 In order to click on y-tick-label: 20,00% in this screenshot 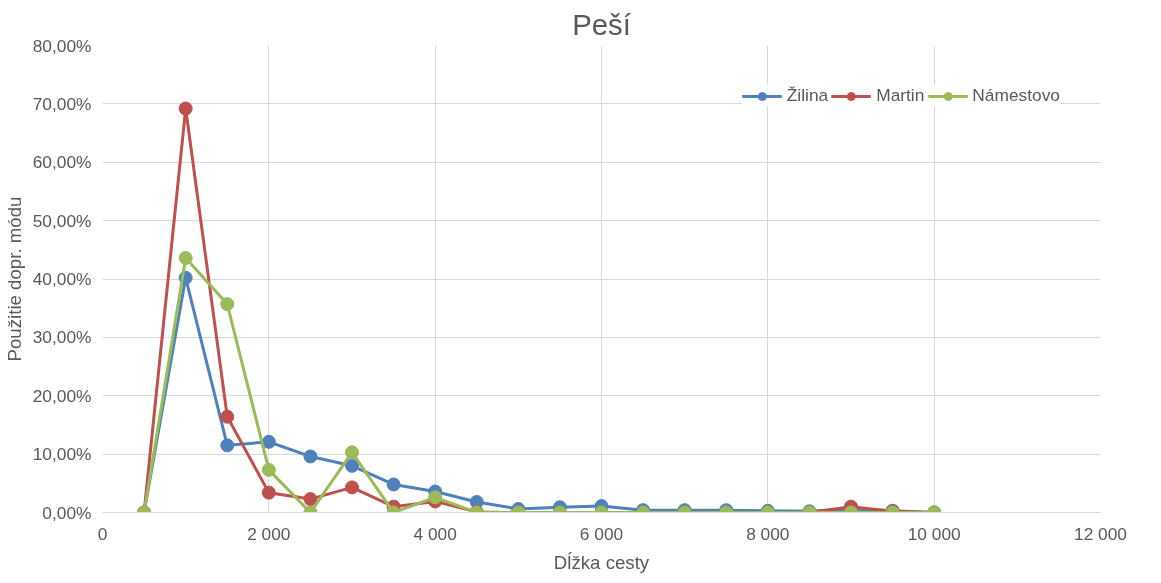, I will do `click(62, 395)`.